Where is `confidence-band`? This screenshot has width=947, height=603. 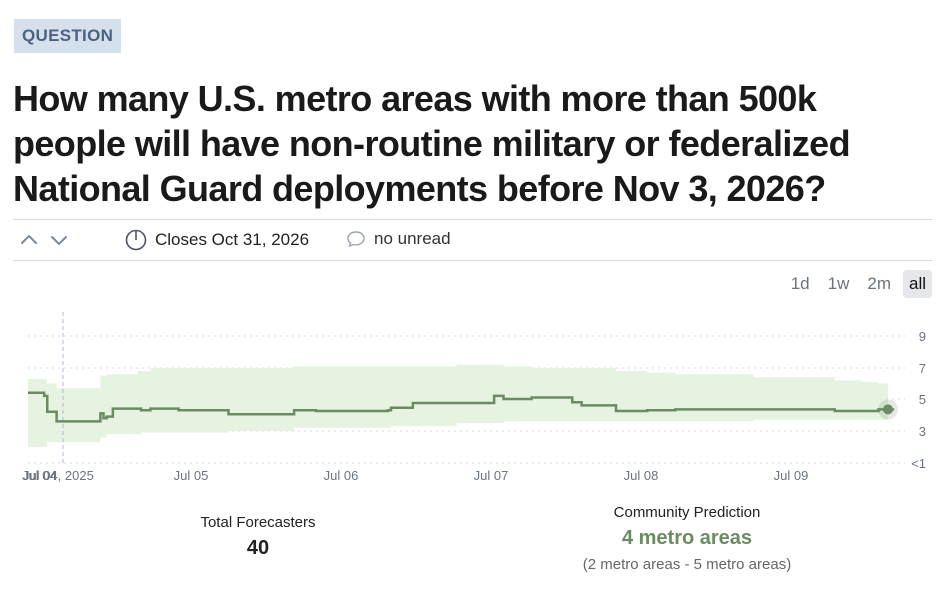 confidence-band is located at coordinates (461, 405).